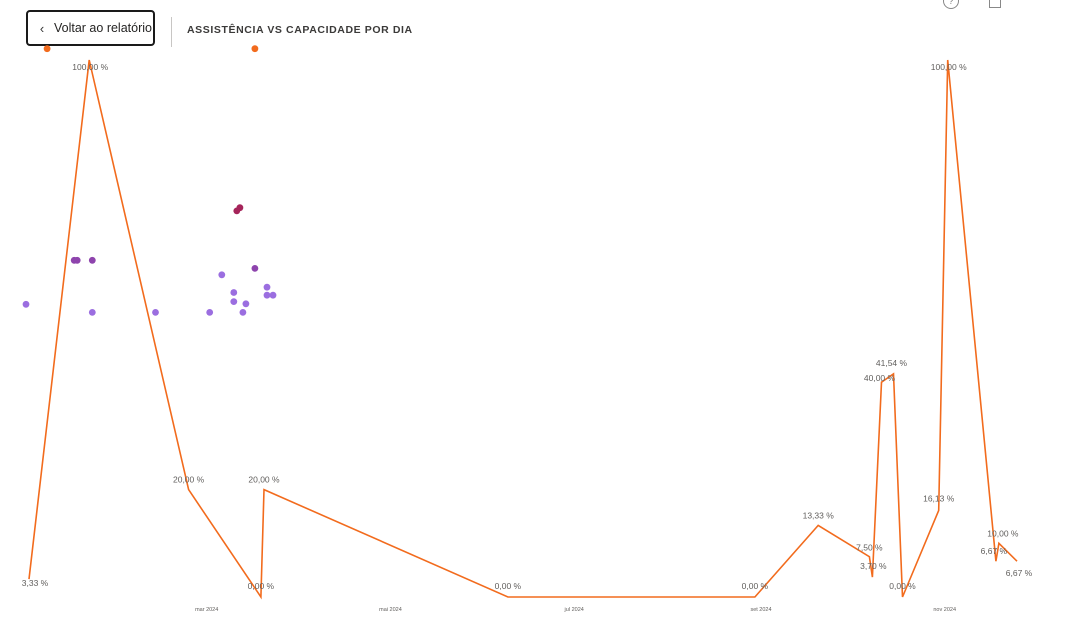 The height and width of the screenshot is (623, 1091). I want to click on x-axis: mar 2024 mai 2024 jul 2024 set 2024 nov 2024, so click(575, 610).